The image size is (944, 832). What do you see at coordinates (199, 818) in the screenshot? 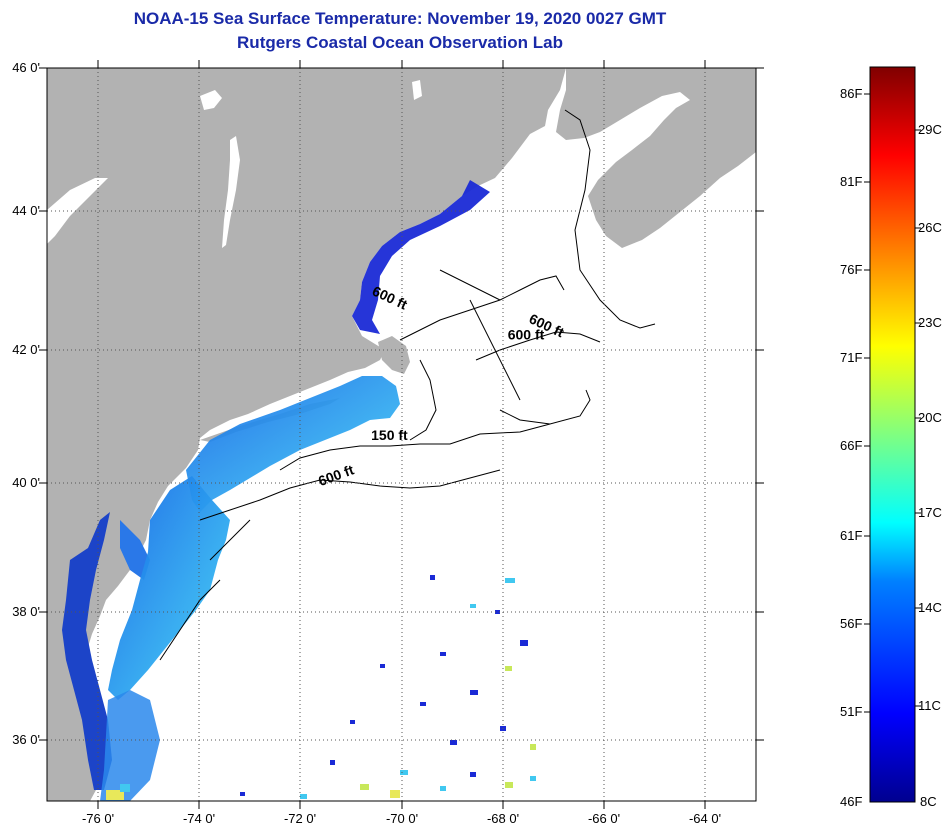
I see `lon-label-74: -74 0'` at bounding box center [199, 818].